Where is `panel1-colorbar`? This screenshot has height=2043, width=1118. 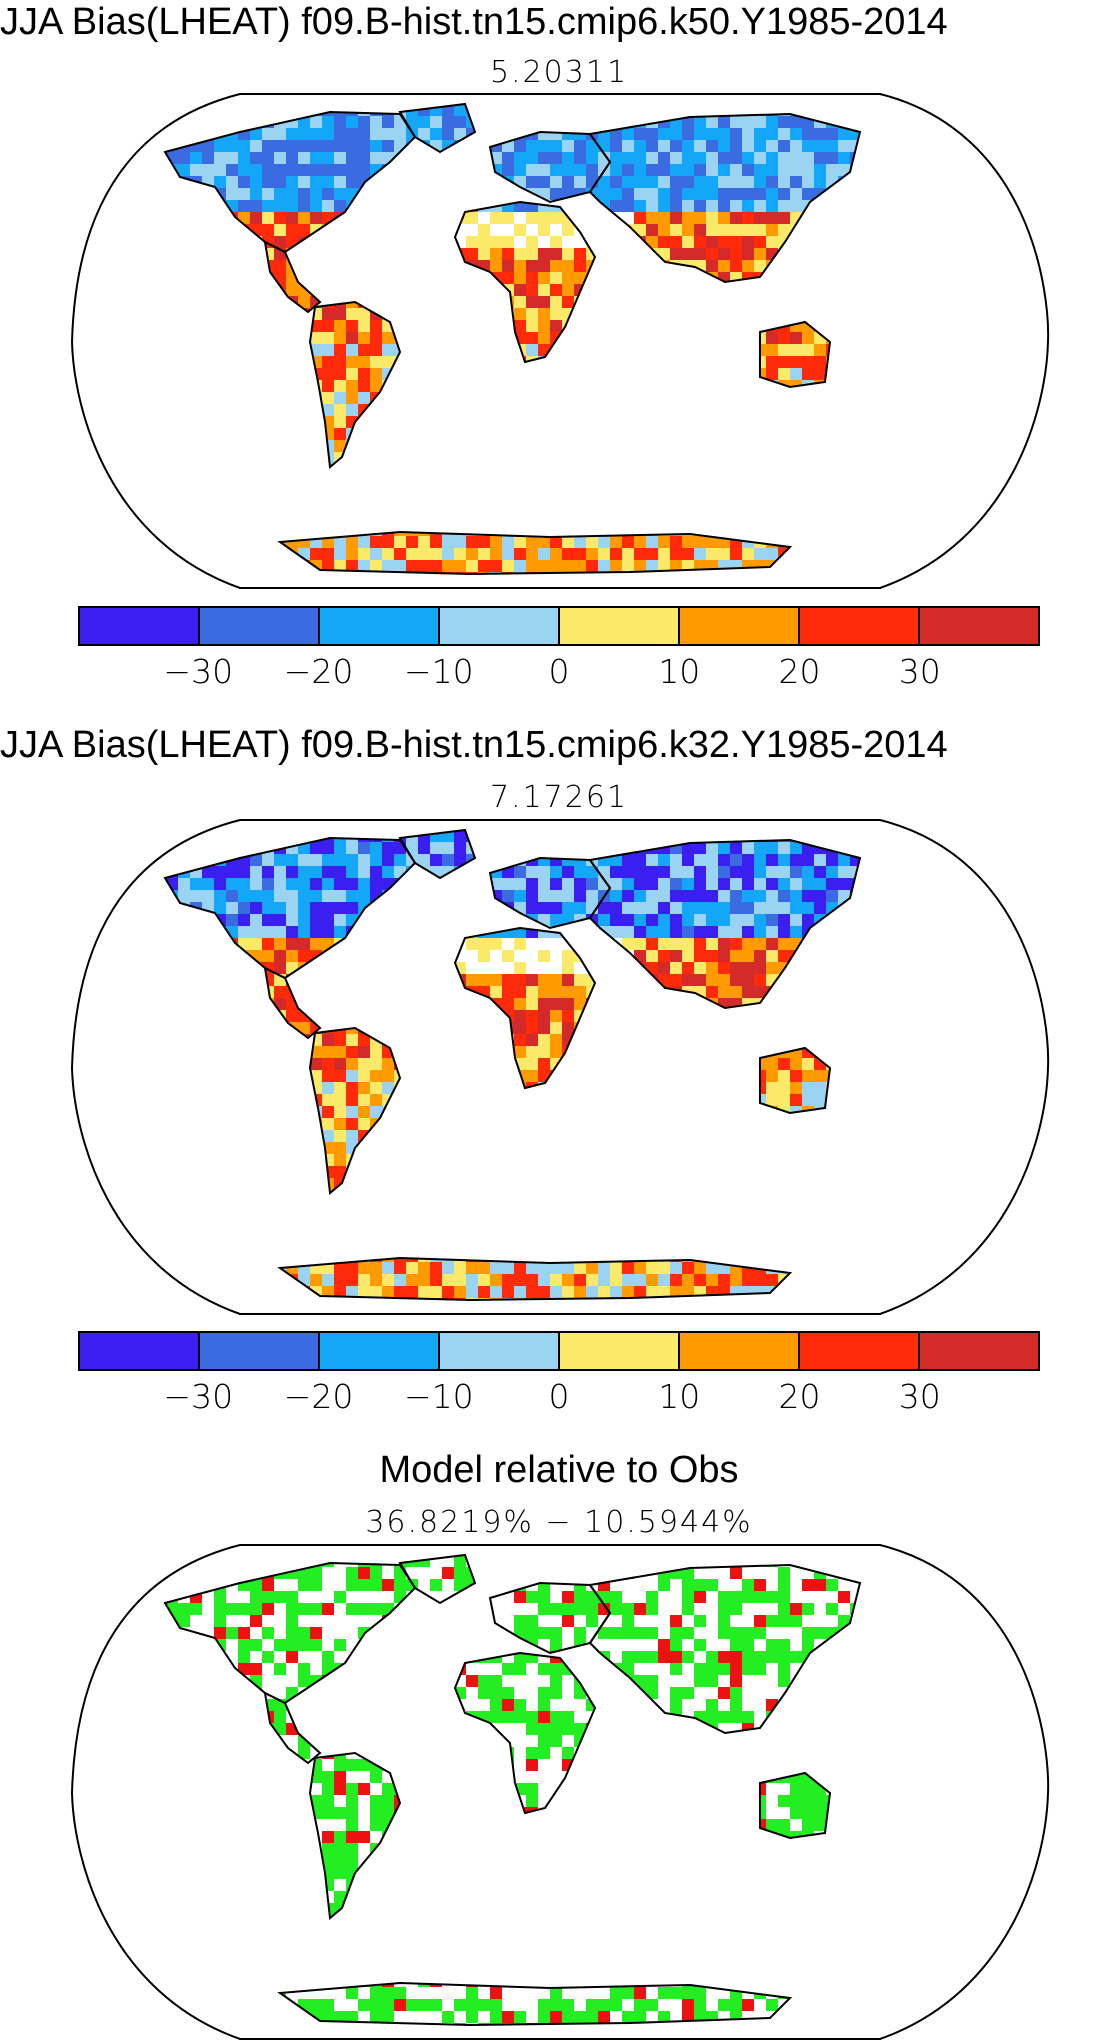
panel1-colorbar is located at coordinates (559, 626).